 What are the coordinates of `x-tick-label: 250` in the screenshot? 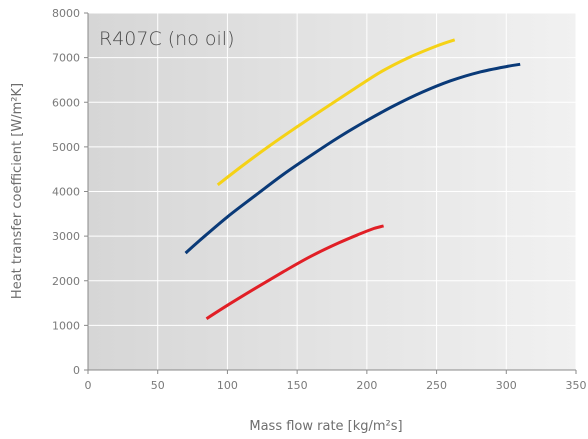 It's located at (436, 385).